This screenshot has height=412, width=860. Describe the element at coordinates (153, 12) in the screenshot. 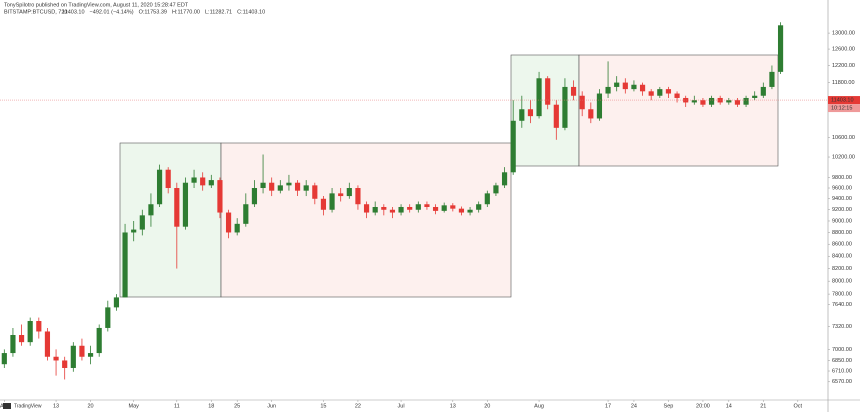

I see `quote-value: O:11753.39` at that location.